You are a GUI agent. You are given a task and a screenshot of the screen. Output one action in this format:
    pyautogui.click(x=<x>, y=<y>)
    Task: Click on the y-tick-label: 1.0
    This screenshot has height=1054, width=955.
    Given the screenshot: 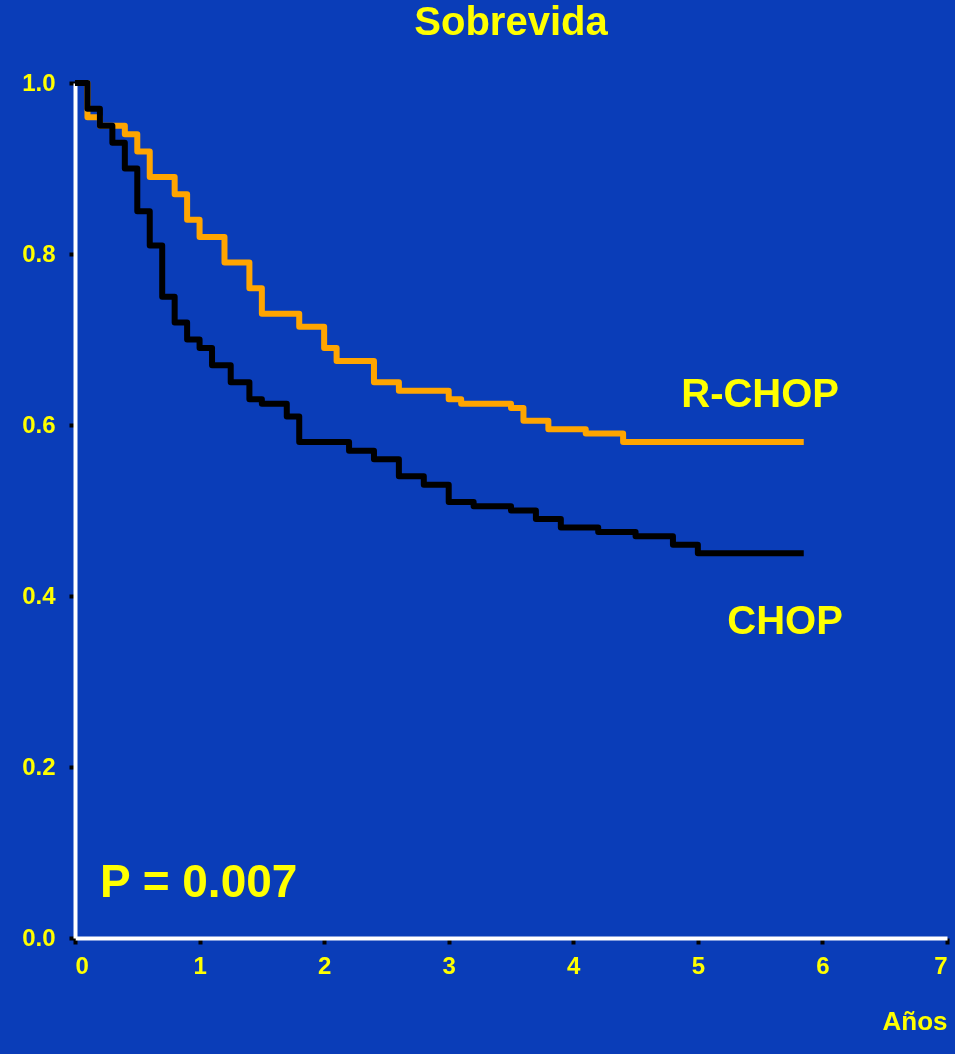 What is the action you would take?
    pyautogui.click(x=39, y=82)
    